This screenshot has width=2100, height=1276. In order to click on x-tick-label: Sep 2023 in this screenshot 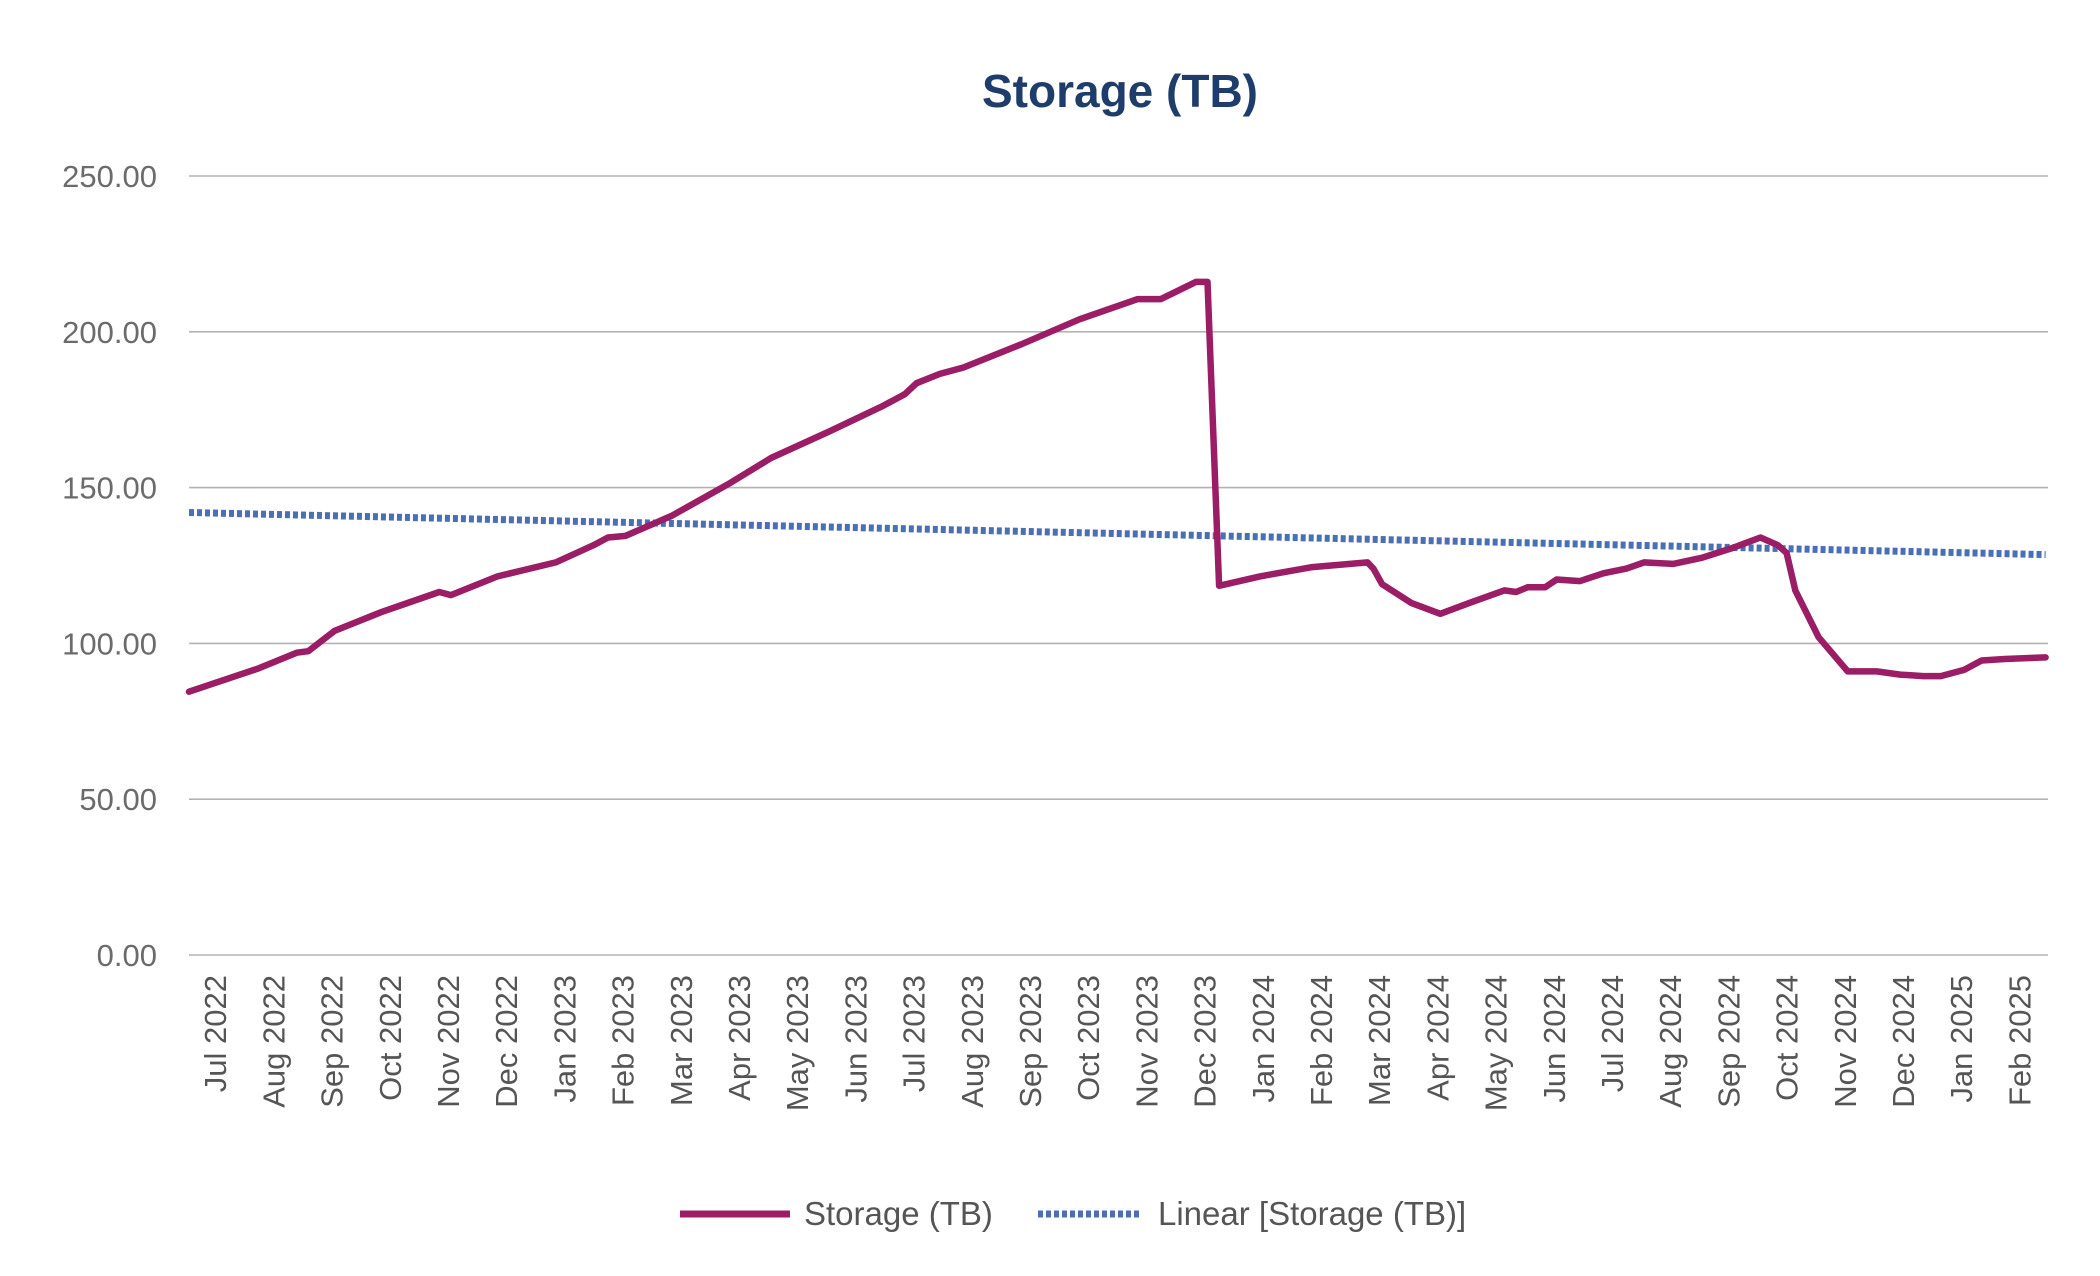, I will do `click(1030, 1041)`.